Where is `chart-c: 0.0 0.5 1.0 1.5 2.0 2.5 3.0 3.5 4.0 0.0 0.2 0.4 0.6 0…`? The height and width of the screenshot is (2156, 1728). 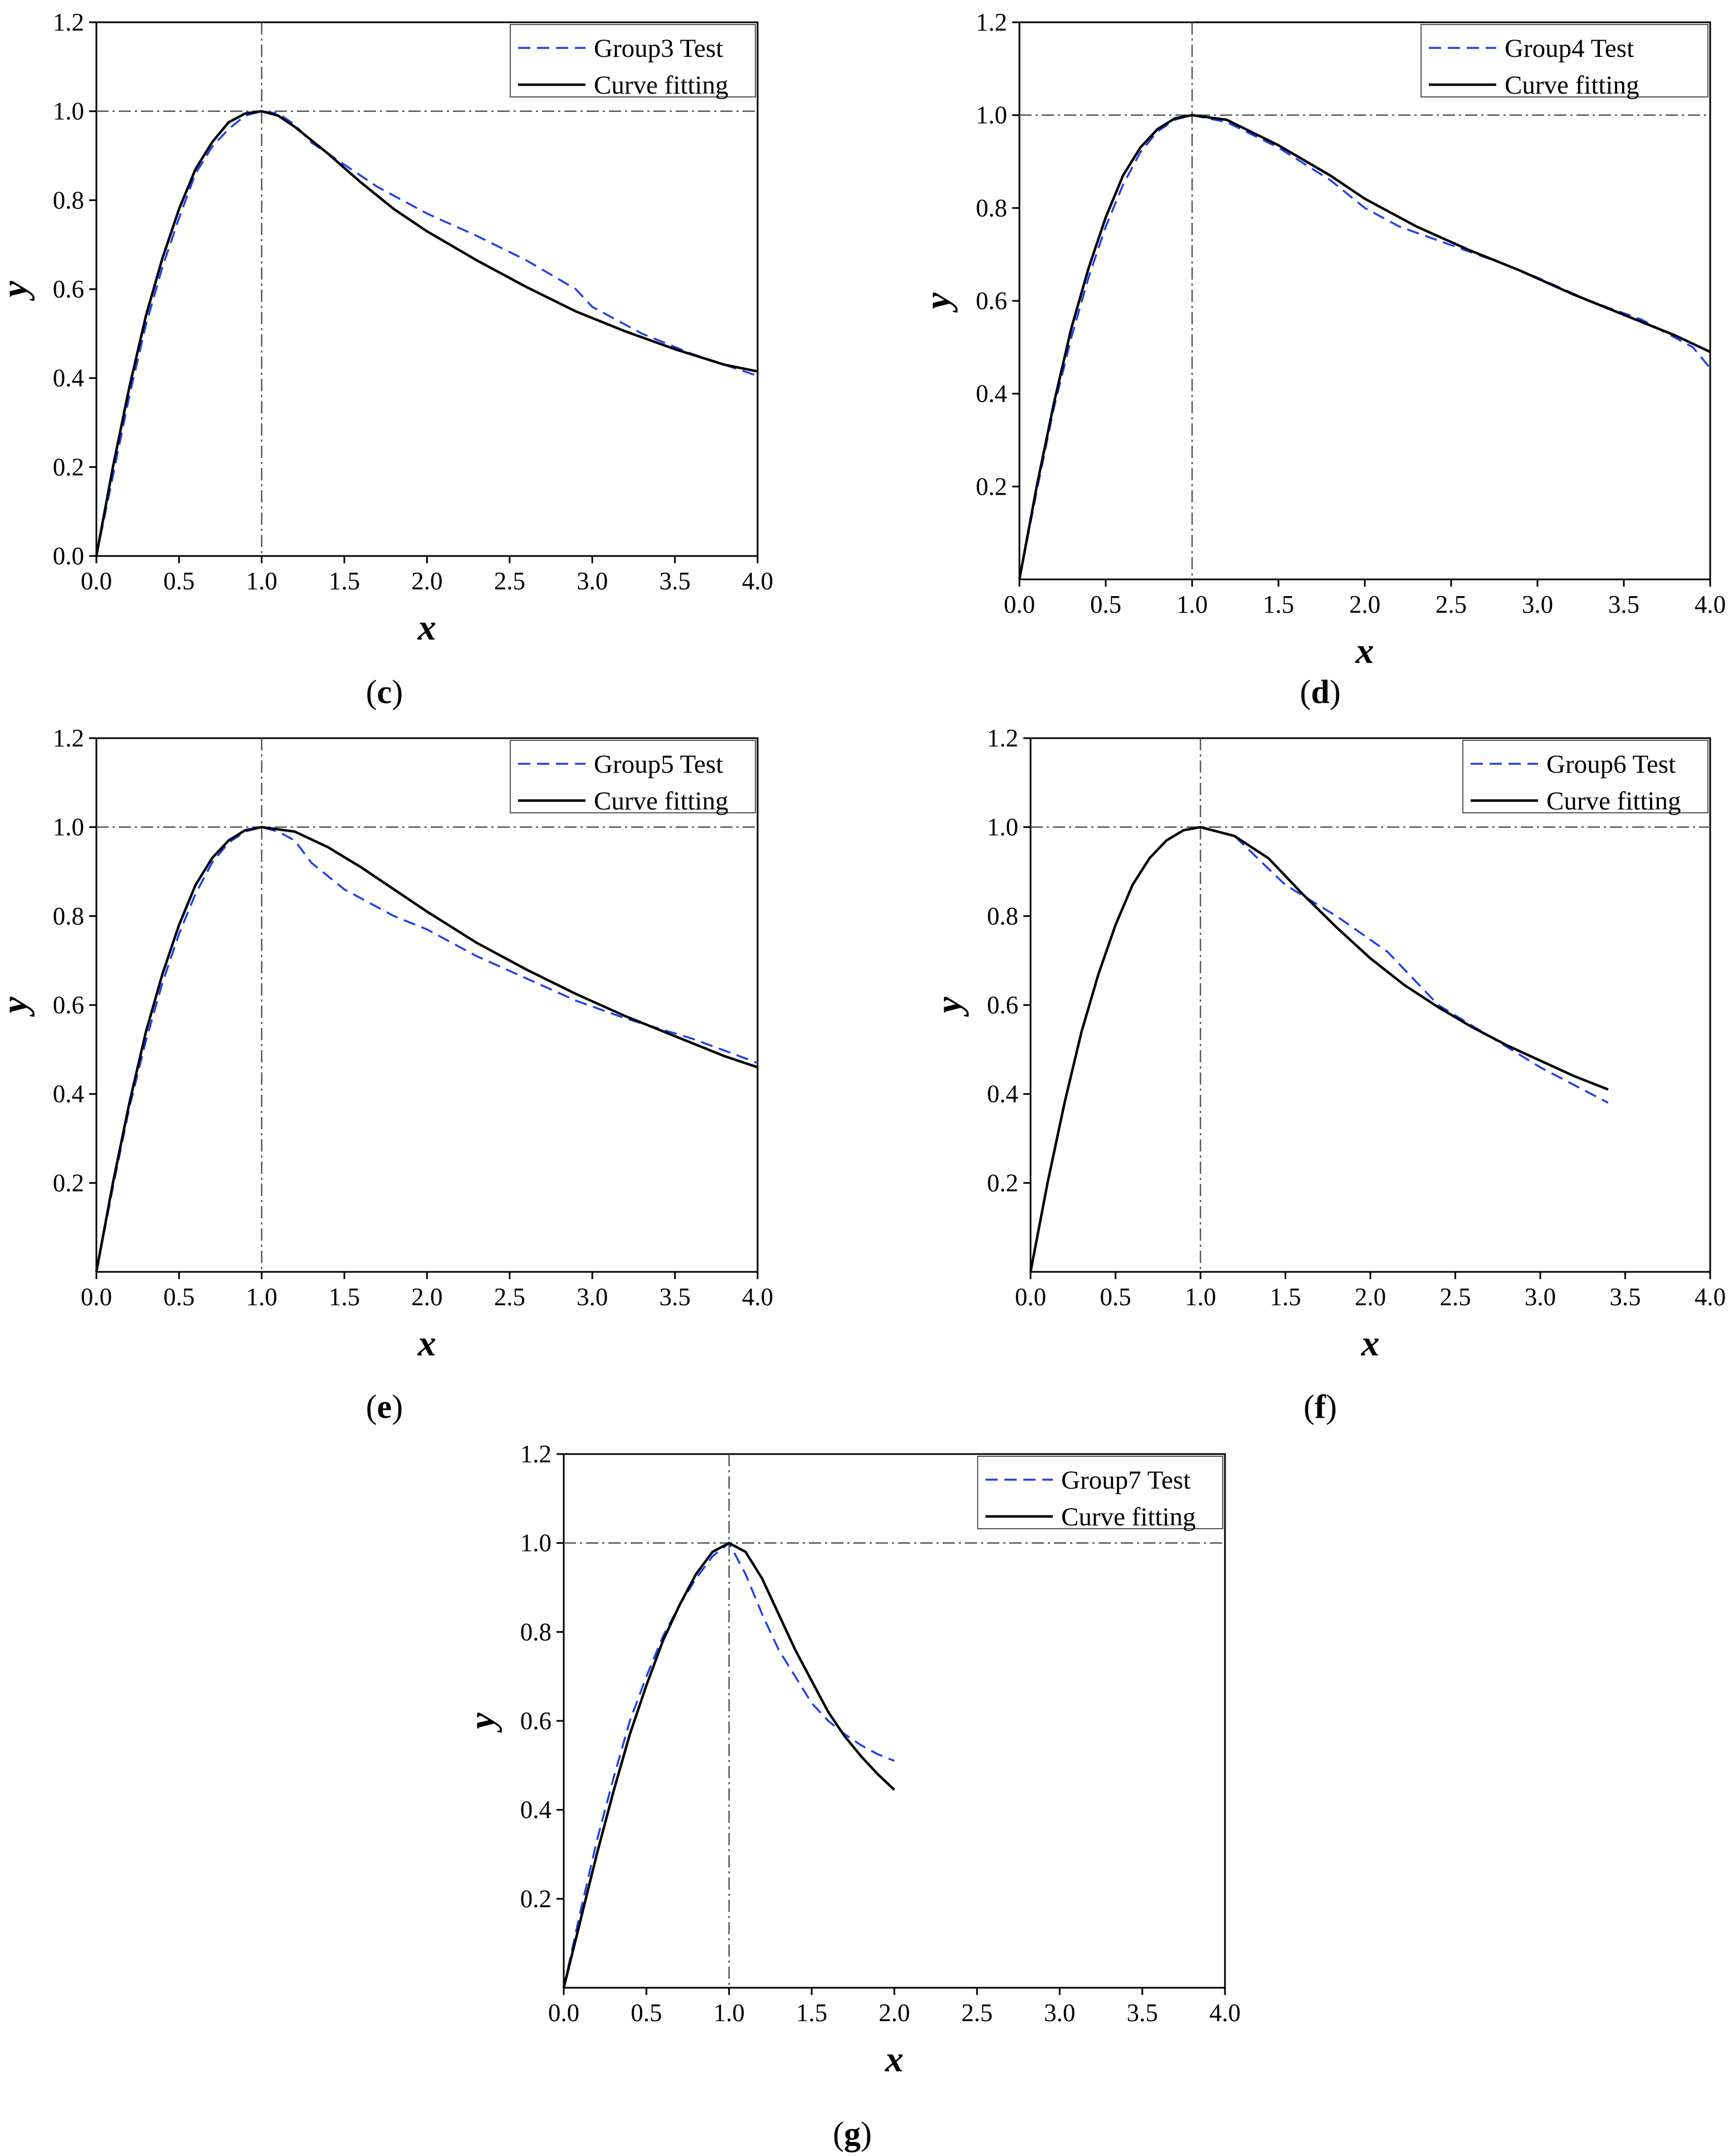
chart-c: 0.0 0.5 1.0 1.5 2.0 2.5 3.0 3.5 4.0 0.0 0.2 0.4 0.6 0… is located at coordinates (386, 359).